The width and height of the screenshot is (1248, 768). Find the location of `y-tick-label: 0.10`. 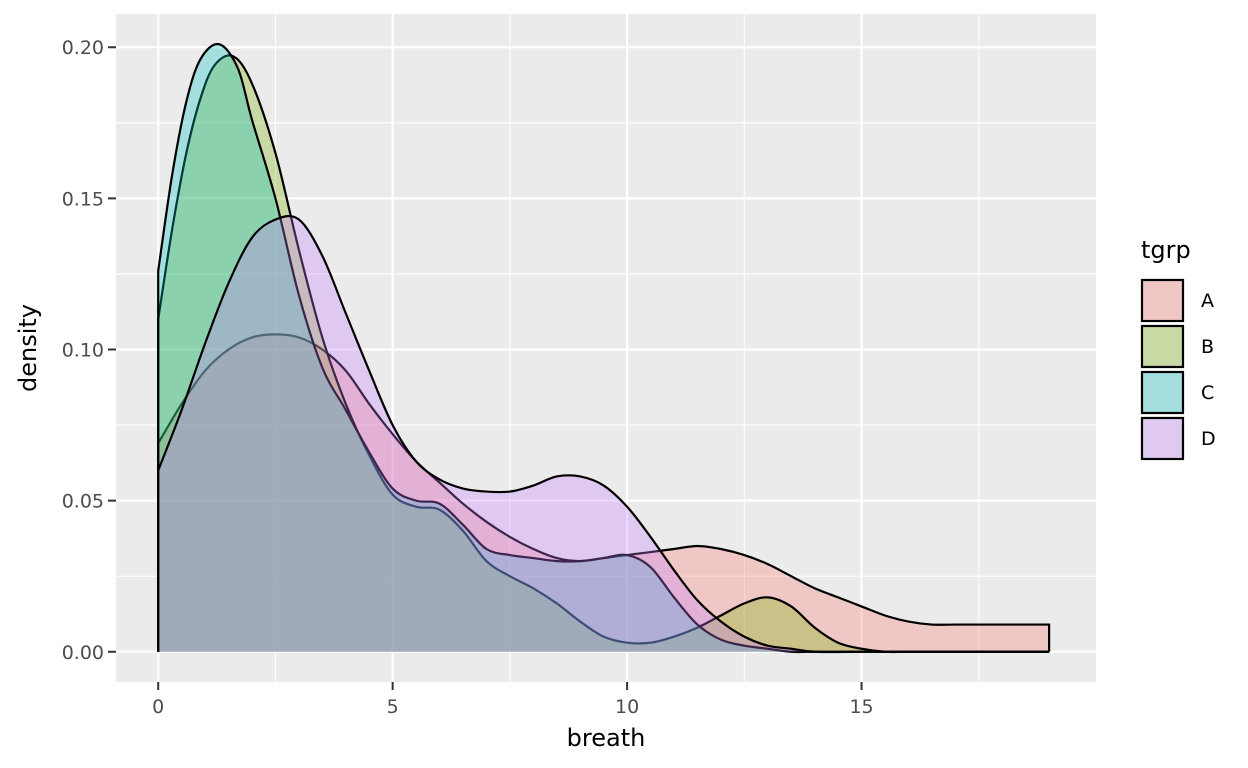

y-tick-label: 0.10 is located at coordinates (83, 351).